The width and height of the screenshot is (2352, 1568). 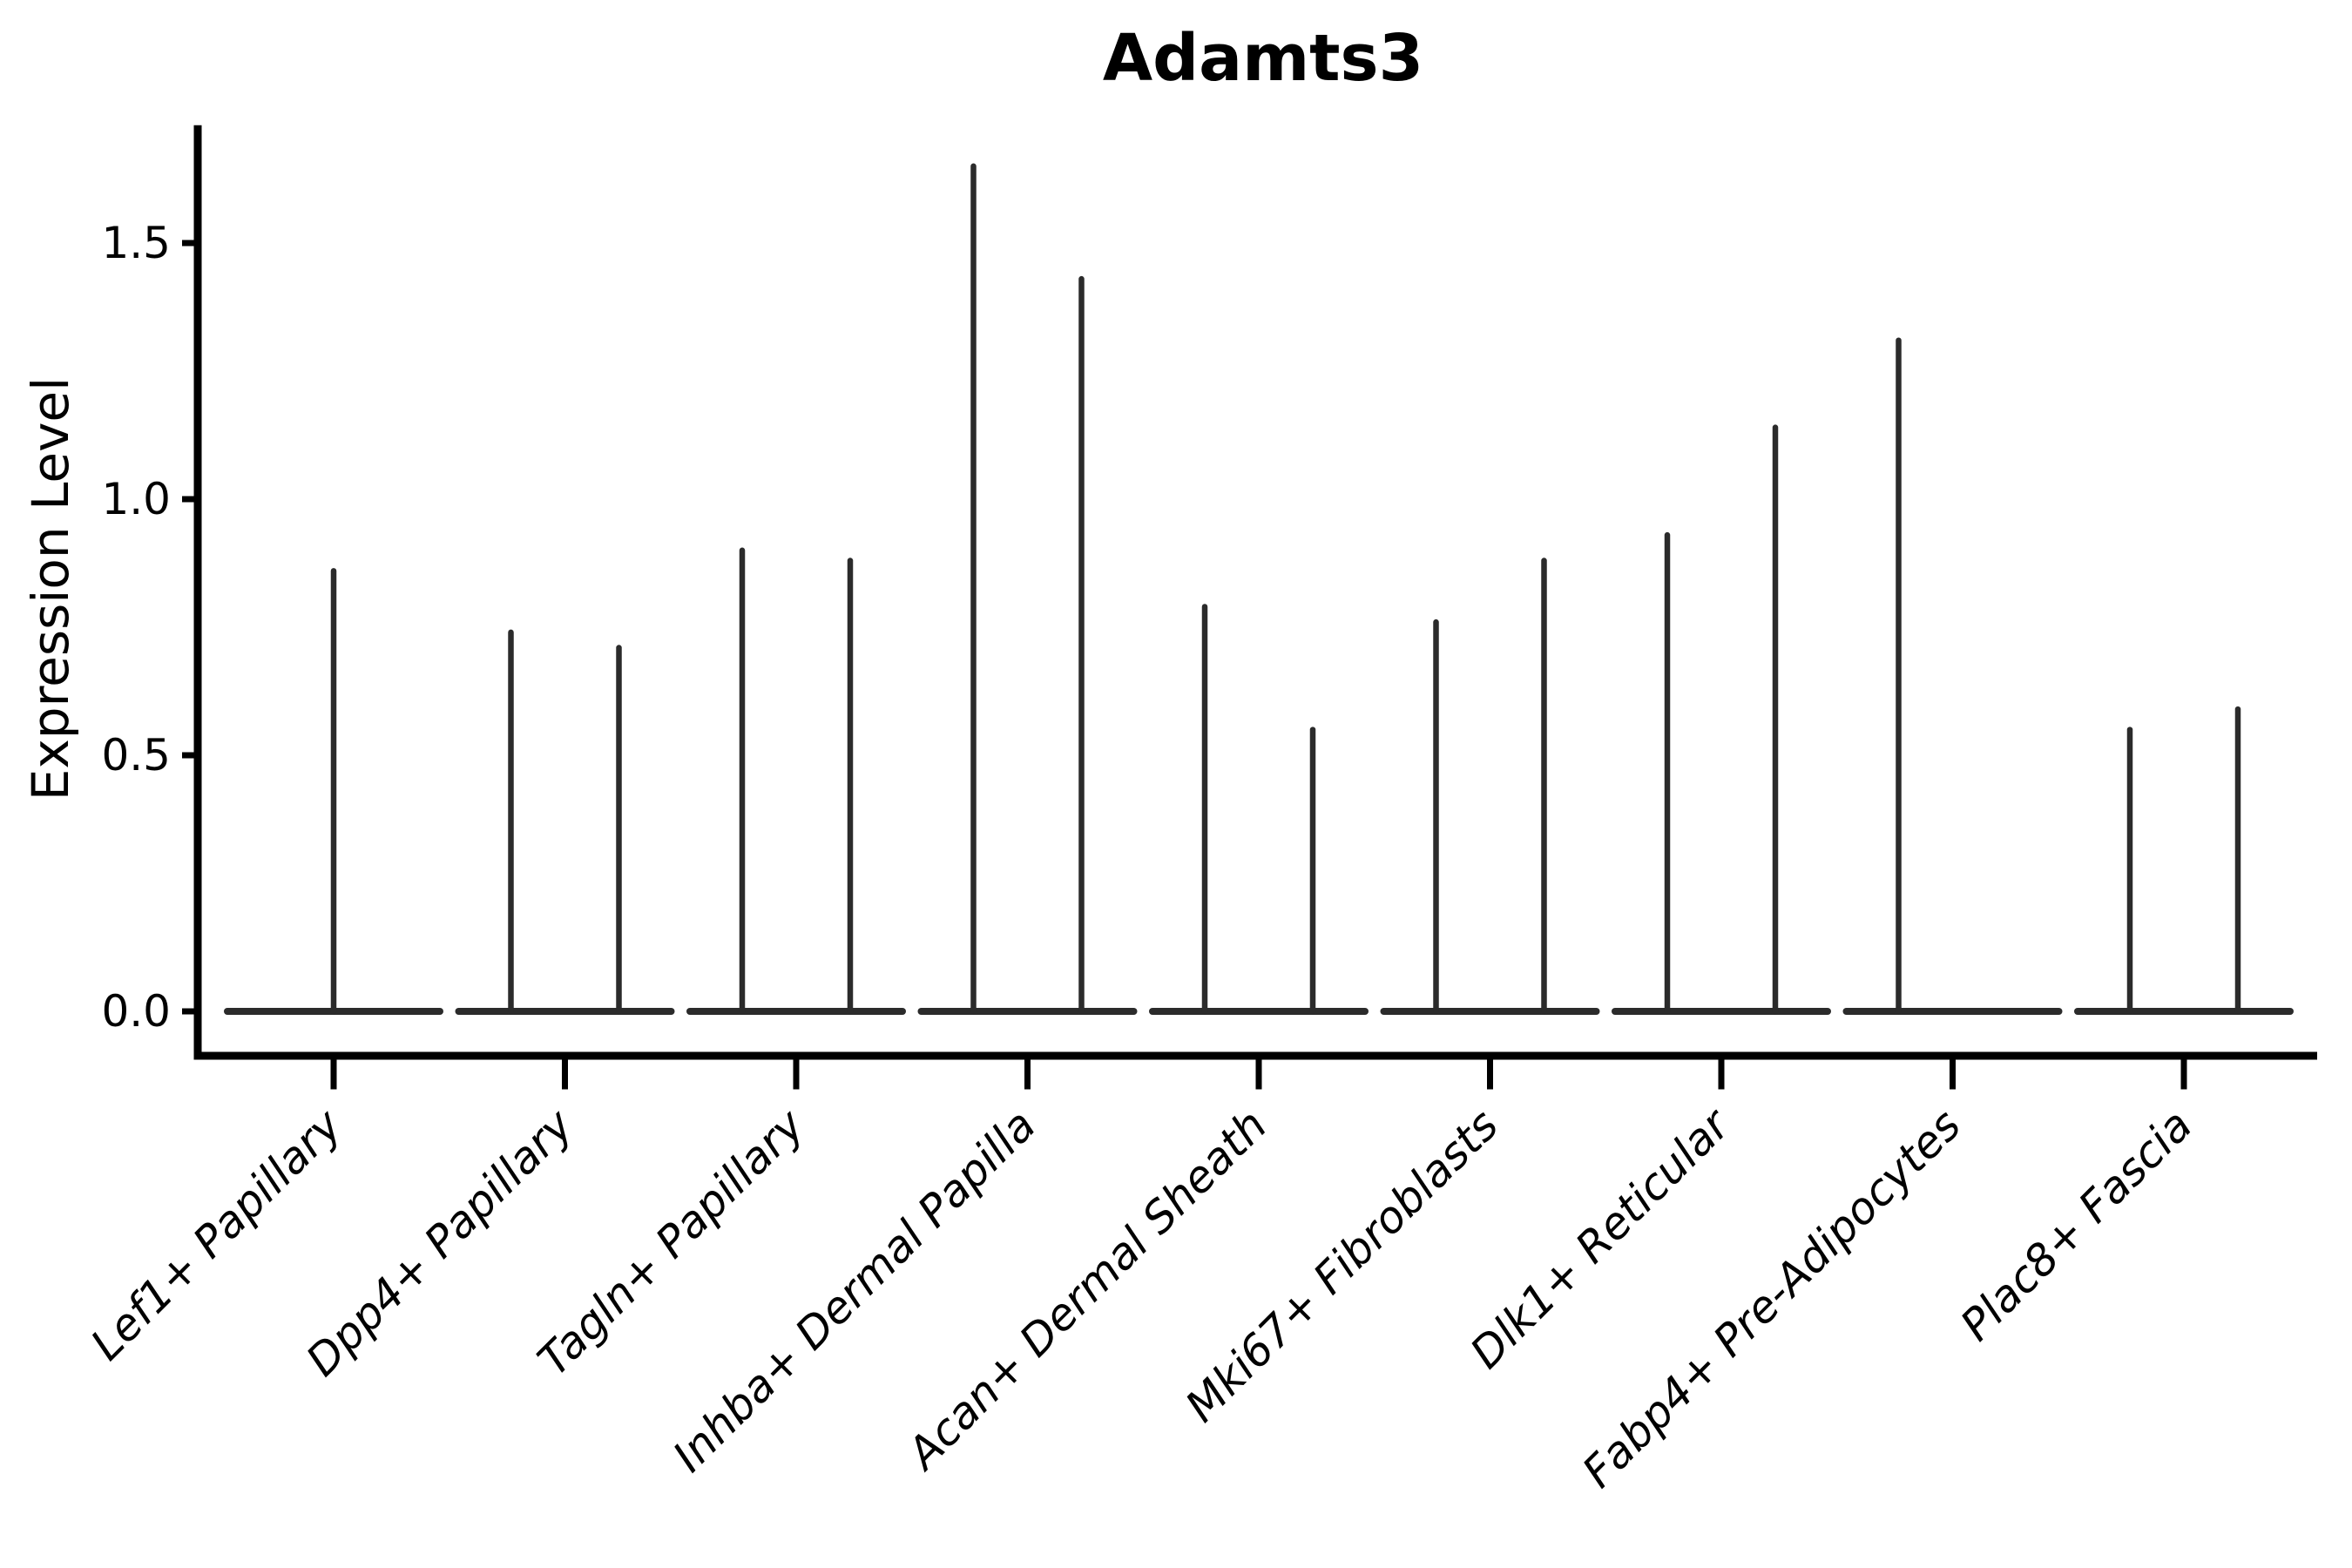 What do you see at coordinates (136, 756) in the screenshot?
I see `y-tick-label: 0.5` at bounding box center [136, 756].